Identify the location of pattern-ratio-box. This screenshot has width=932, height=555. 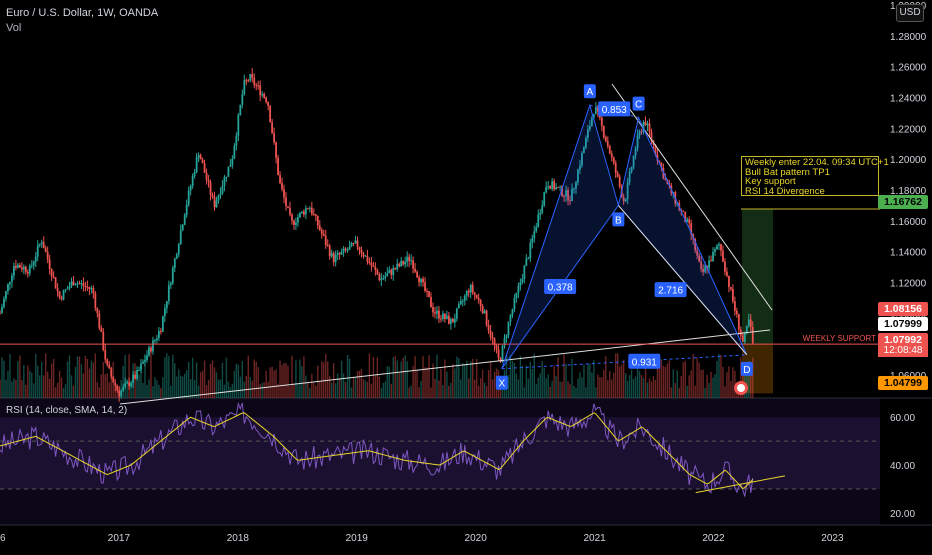
(560, 287).